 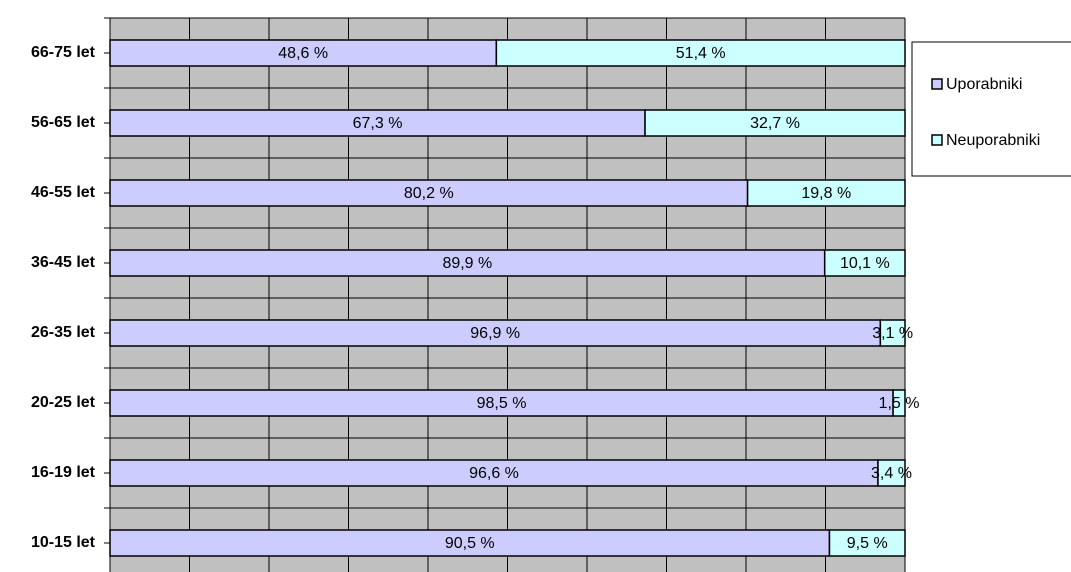 I want to click on legend-label: Uporabniki, so click(x=984, y=84).